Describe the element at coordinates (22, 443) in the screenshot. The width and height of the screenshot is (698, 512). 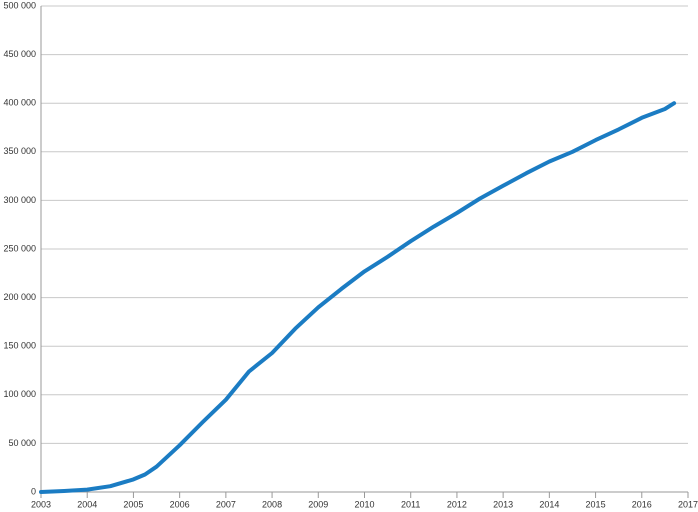
I see `y-tick-label: 50 000` at that location.